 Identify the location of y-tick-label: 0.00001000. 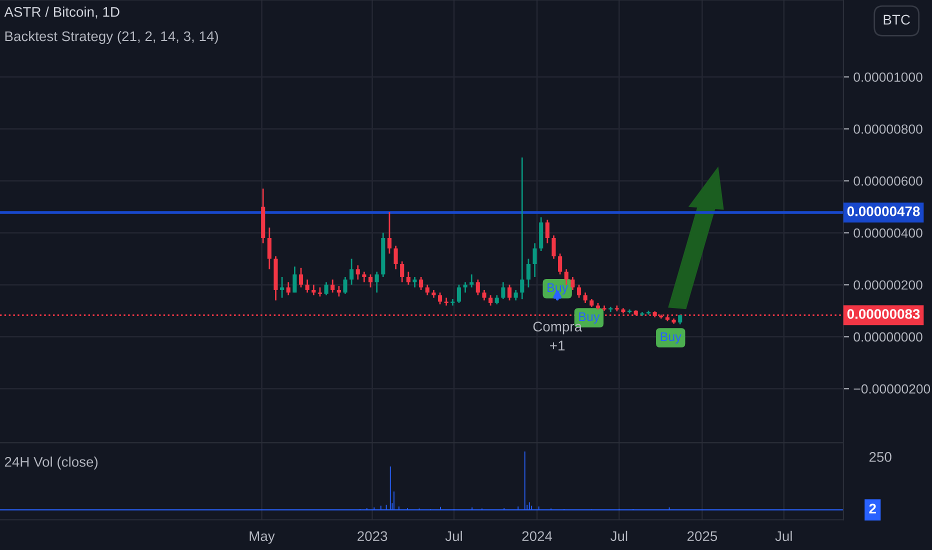
(888, 77).